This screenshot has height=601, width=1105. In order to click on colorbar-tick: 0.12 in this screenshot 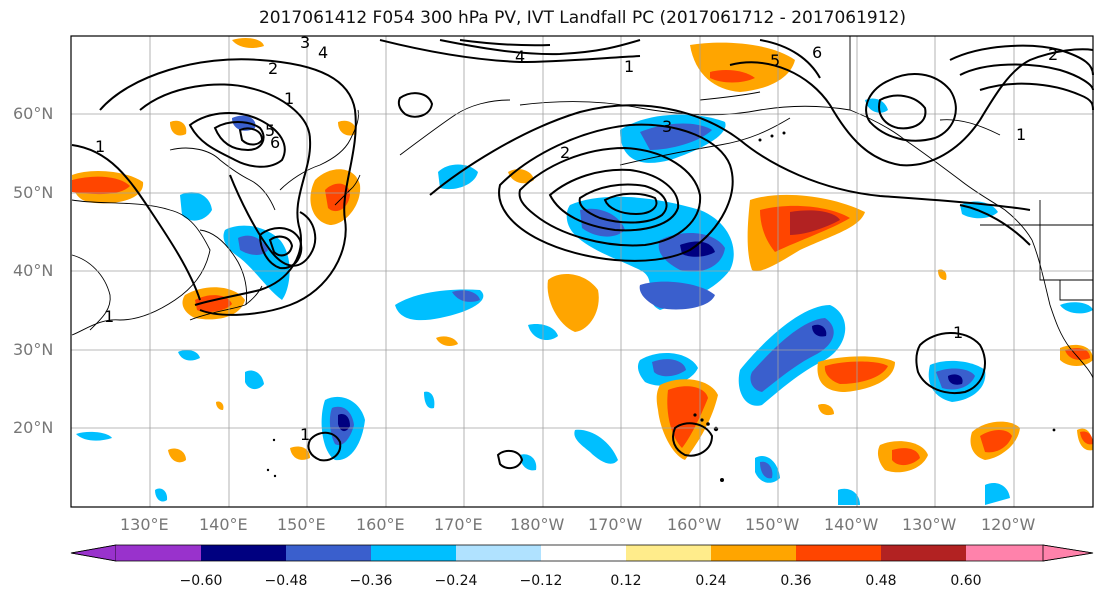, I will do `click(626, 581)`.